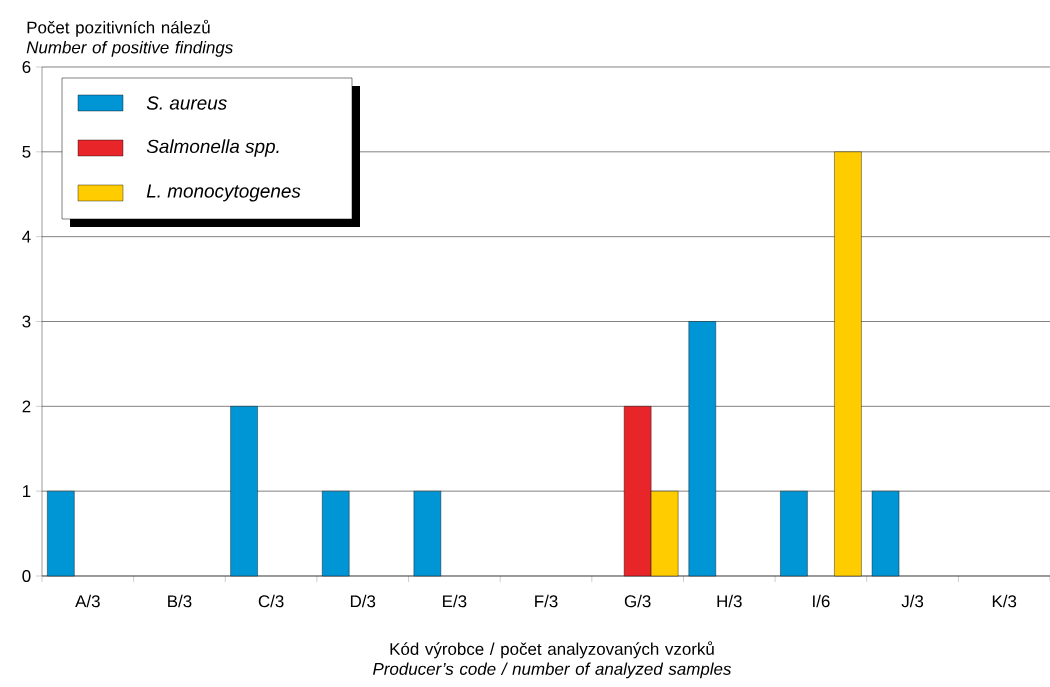 This screenshot has height=687, width=1050. Describe the element at coordinates (223, 193) in the screenshot. I see `legend-label: L. monocytogenes` at that location.